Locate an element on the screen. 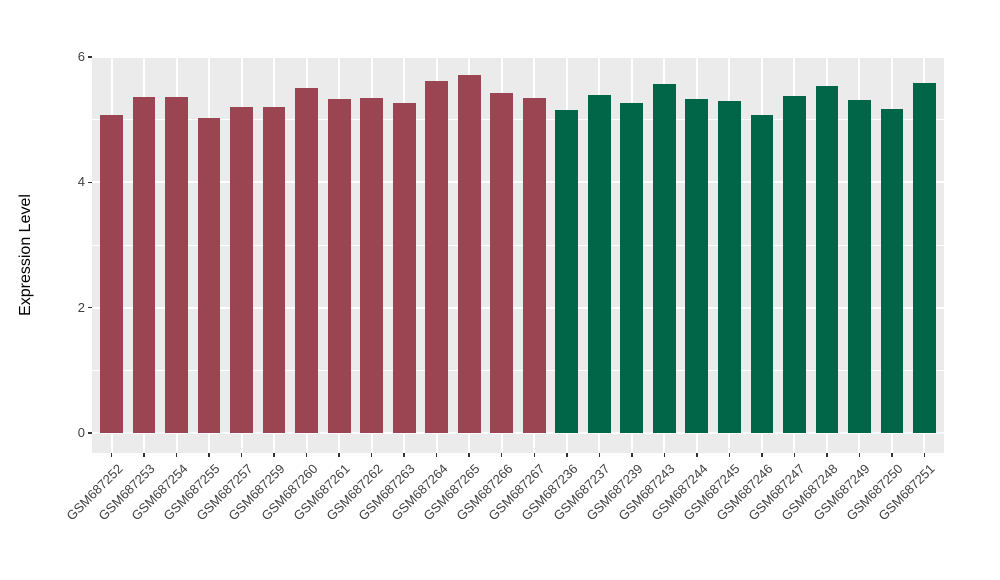  bar-GSM687237 is located at coordinates (599, 263).